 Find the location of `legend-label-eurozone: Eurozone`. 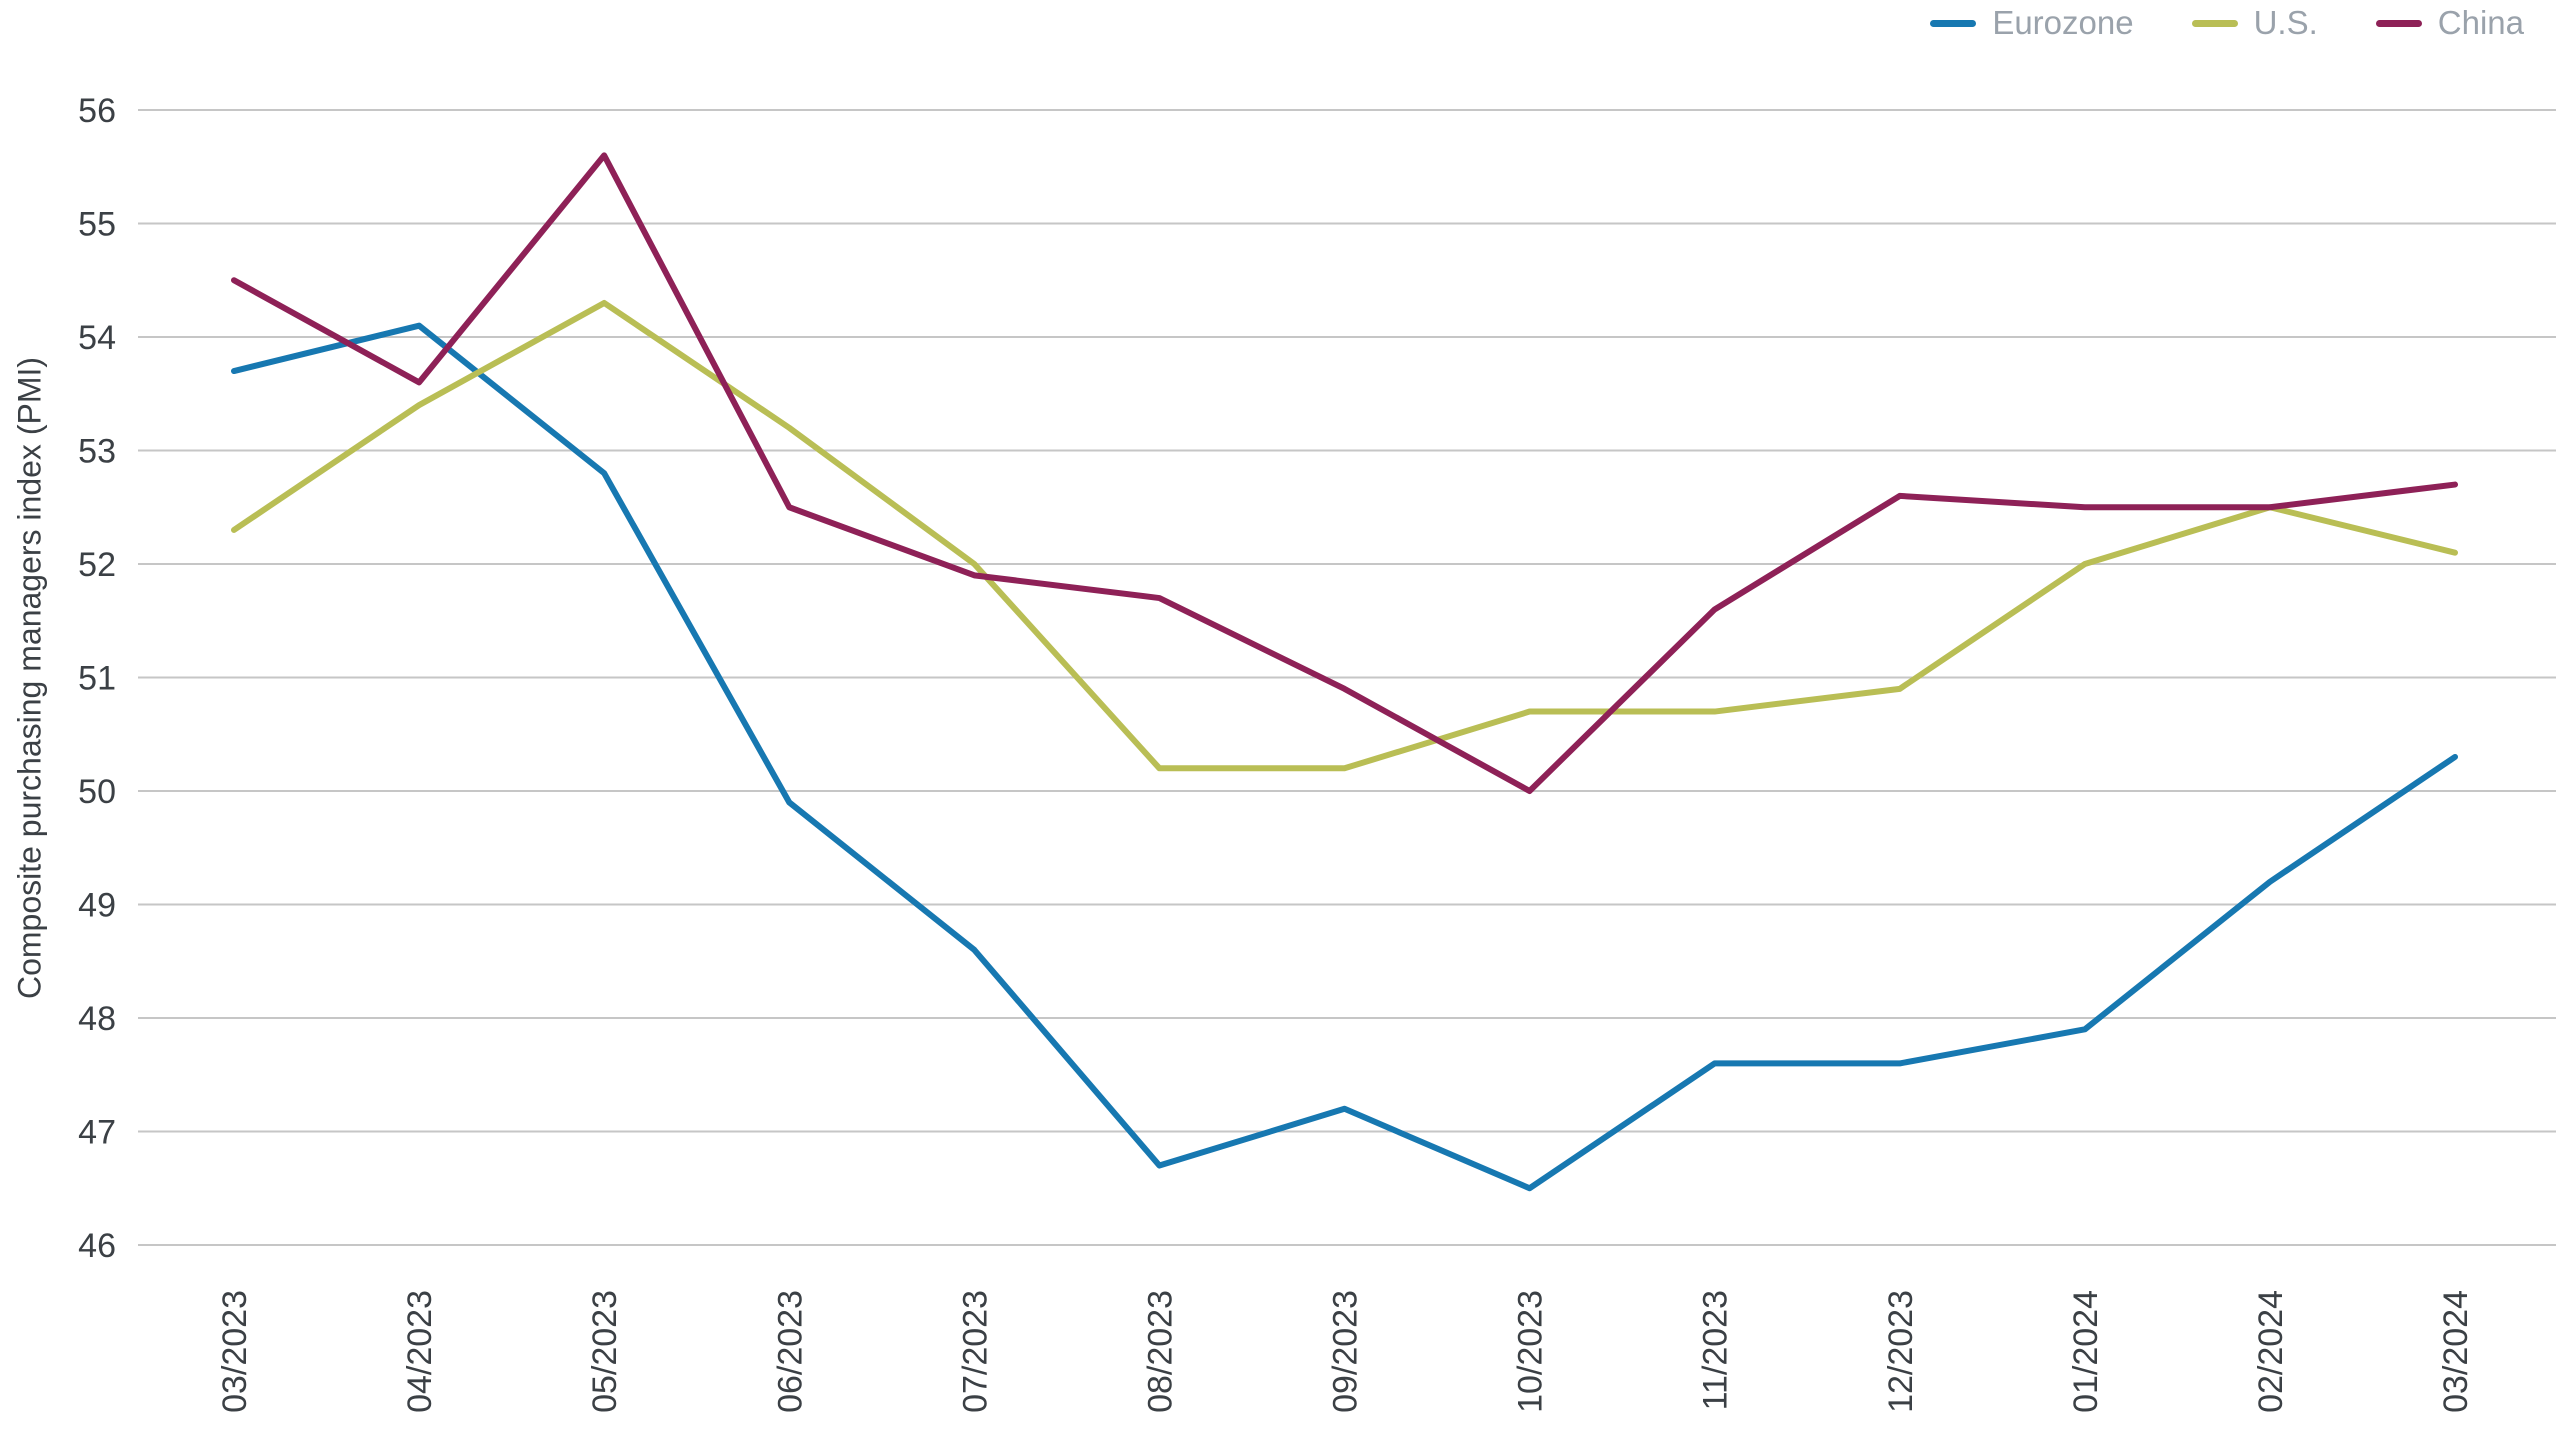

legend-label-eurozone: Eurozone is located at coordinates (2063, 22).